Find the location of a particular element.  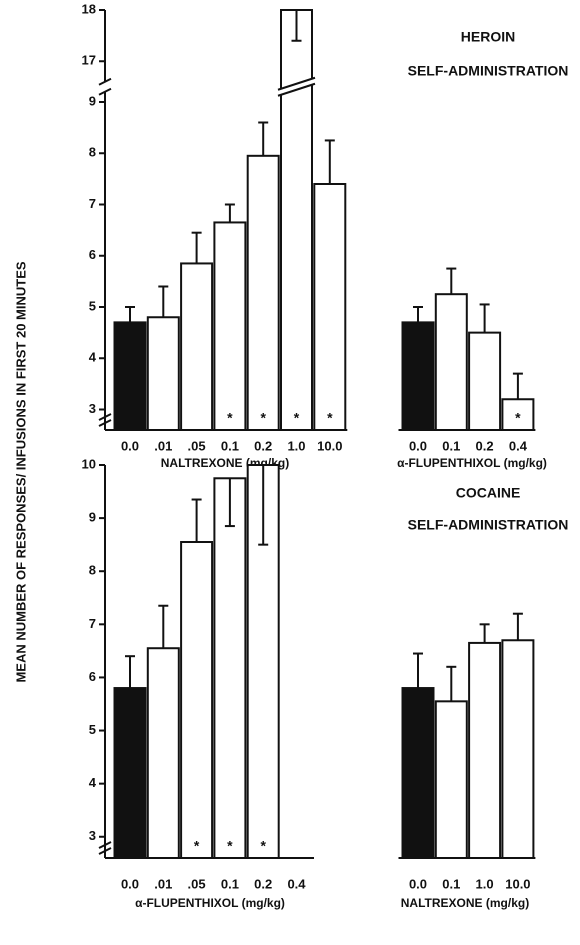

group-label: NALTREXONE (mg/kg) is located at coordinates (465, 903).